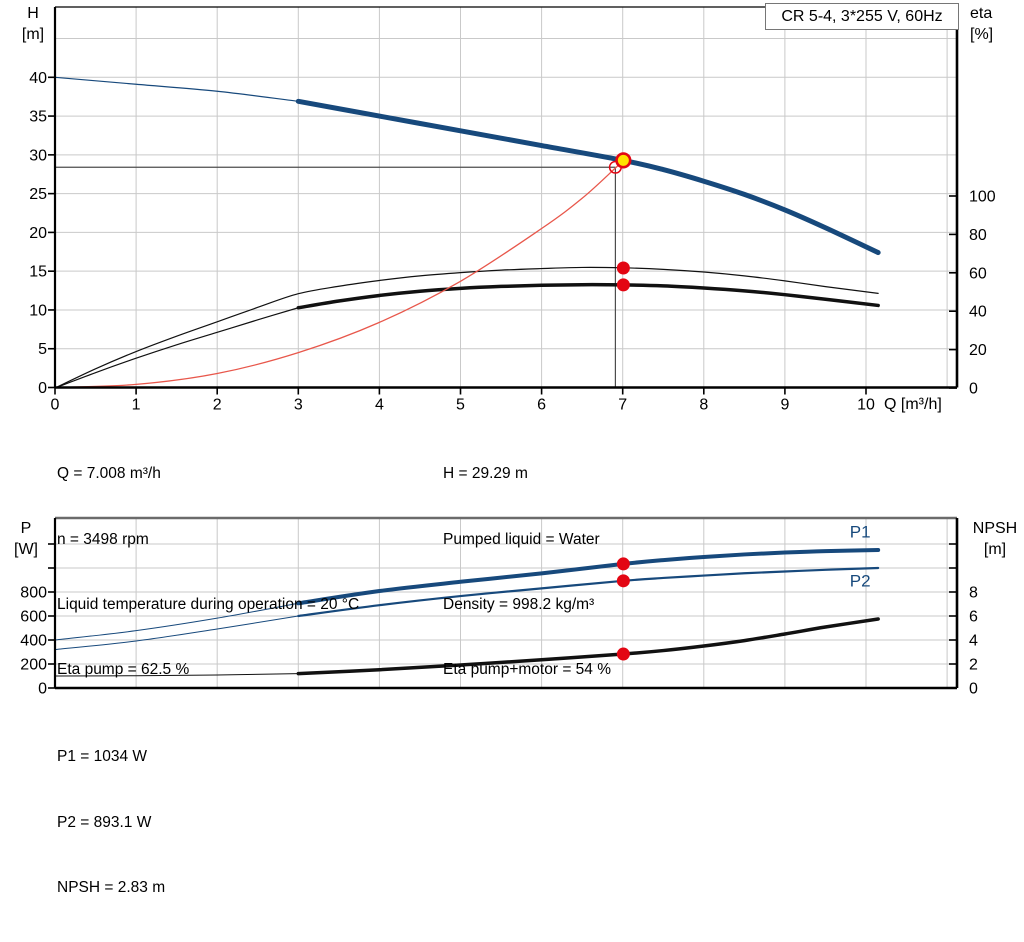 The width and height of the screenshot is (1024, 942). What do you see at coordinates (38, 194) in the screenshot?
I see `y-left-tick-label: 25` at bounding box center [38, 194].